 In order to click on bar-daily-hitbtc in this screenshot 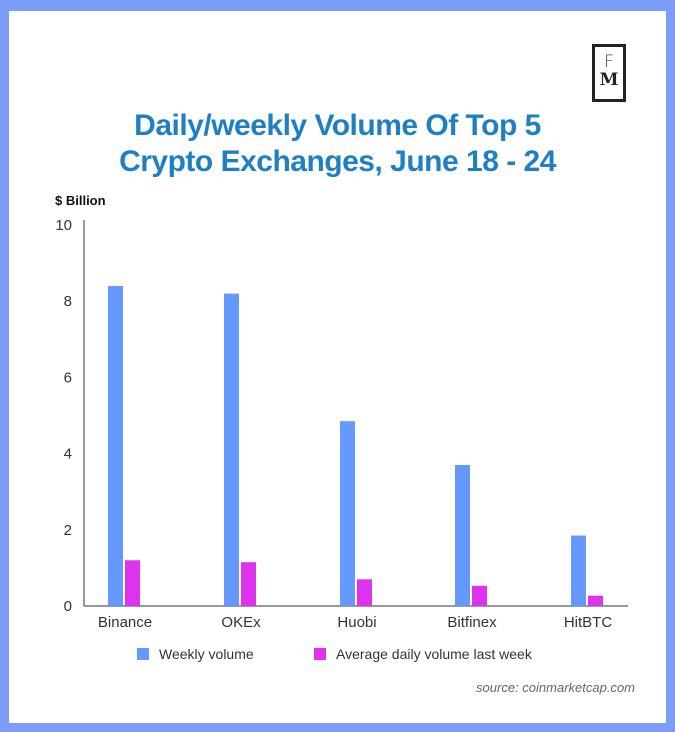, I will do `click(595, 600)`.